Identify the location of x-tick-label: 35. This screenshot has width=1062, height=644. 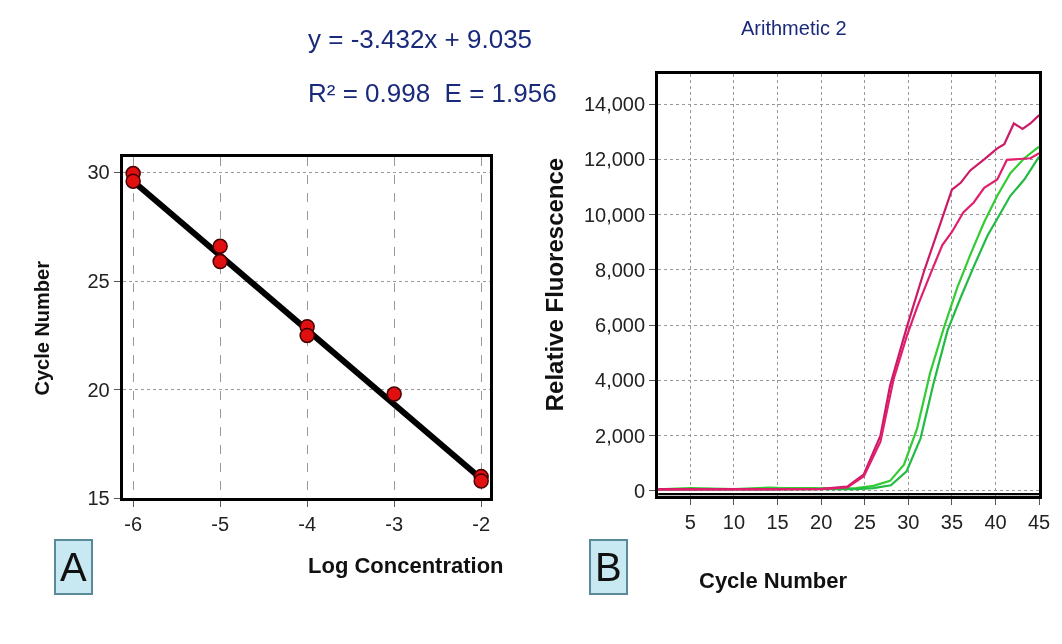
(952, 522).